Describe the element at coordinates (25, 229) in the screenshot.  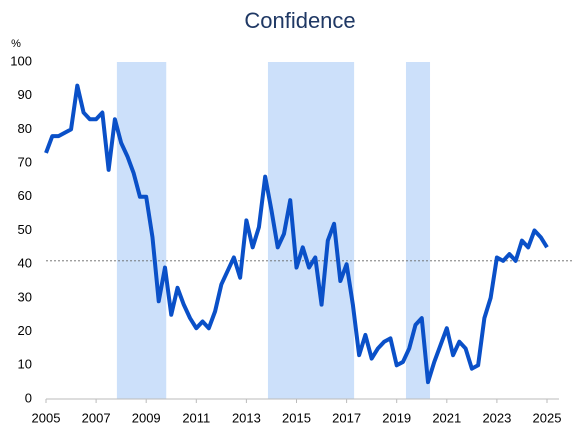
I see `y-tick-label: 50` at that location.